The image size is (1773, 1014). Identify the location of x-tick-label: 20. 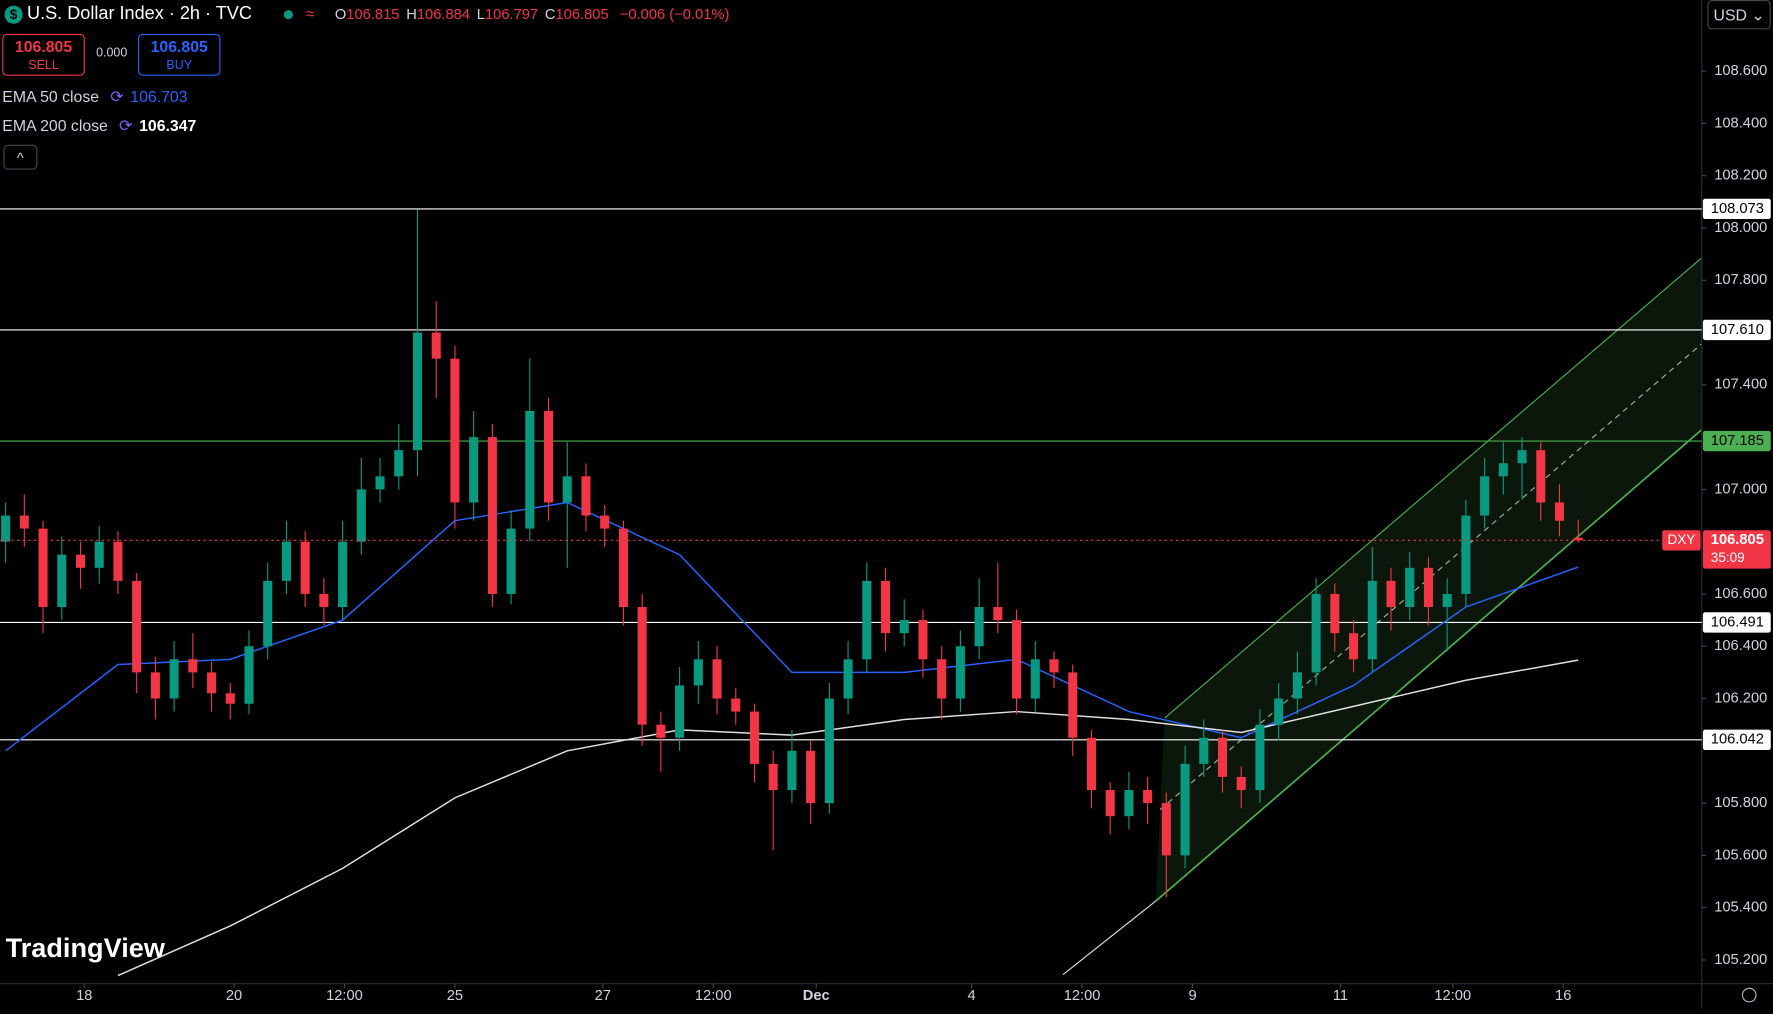
(234, 996).